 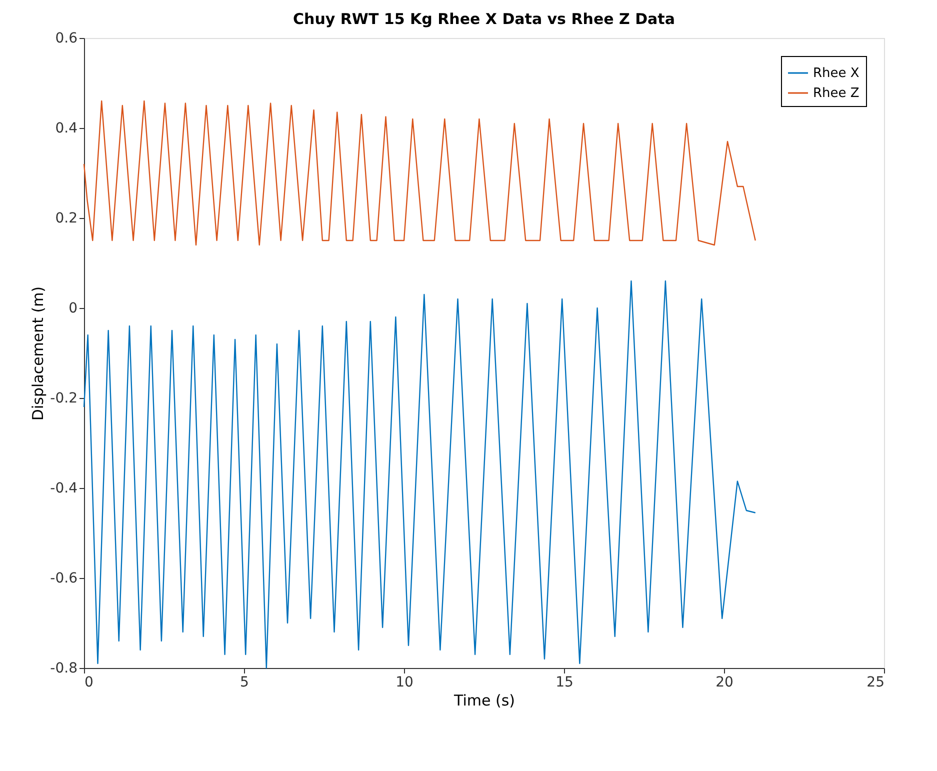 What do you see at coordinates (875, 682) in the screenshot?
I see `x-tick-label: 25` at bounding box center [875, 682].